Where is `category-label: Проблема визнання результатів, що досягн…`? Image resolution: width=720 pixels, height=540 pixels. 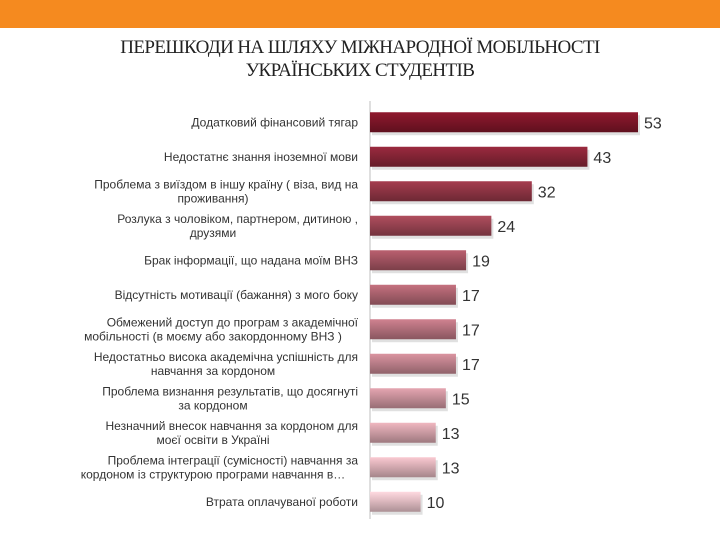
category-label: Проблема визнання результатів, що досягн… is located at coordinates (230, 398).